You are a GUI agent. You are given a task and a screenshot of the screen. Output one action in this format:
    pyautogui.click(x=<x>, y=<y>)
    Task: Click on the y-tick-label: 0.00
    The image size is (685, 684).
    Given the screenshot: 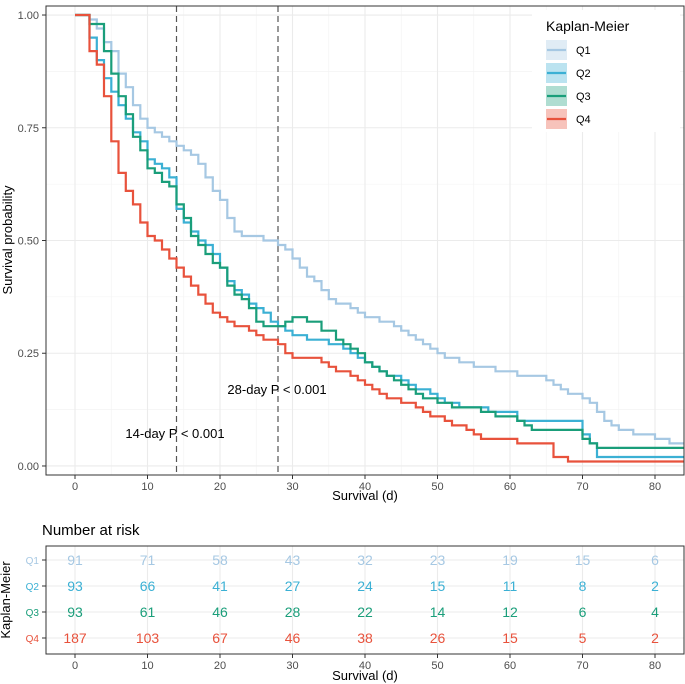 What is the action you would take?
    pyautogui.click(x=28, y=467)
    